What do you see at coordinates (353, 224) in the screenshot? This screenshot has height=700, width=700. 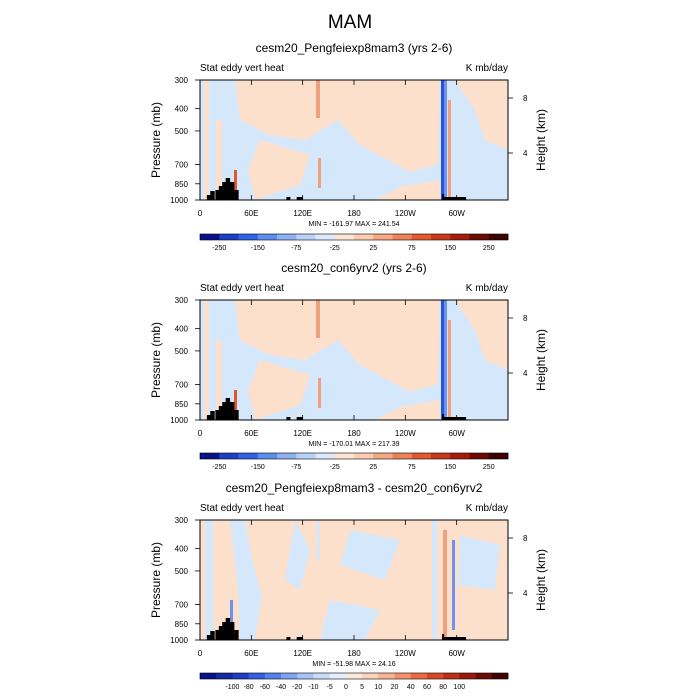 I see `stats-label: MIN = -161.97 MAX = 241.54` at bounding box center [353, 224].